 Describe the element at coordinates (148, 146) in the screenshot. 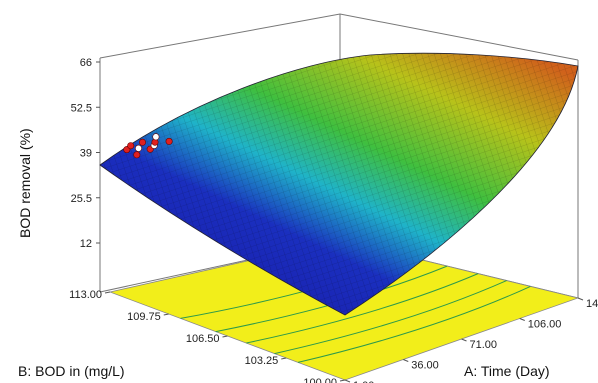

I see `observed-points` at that location.